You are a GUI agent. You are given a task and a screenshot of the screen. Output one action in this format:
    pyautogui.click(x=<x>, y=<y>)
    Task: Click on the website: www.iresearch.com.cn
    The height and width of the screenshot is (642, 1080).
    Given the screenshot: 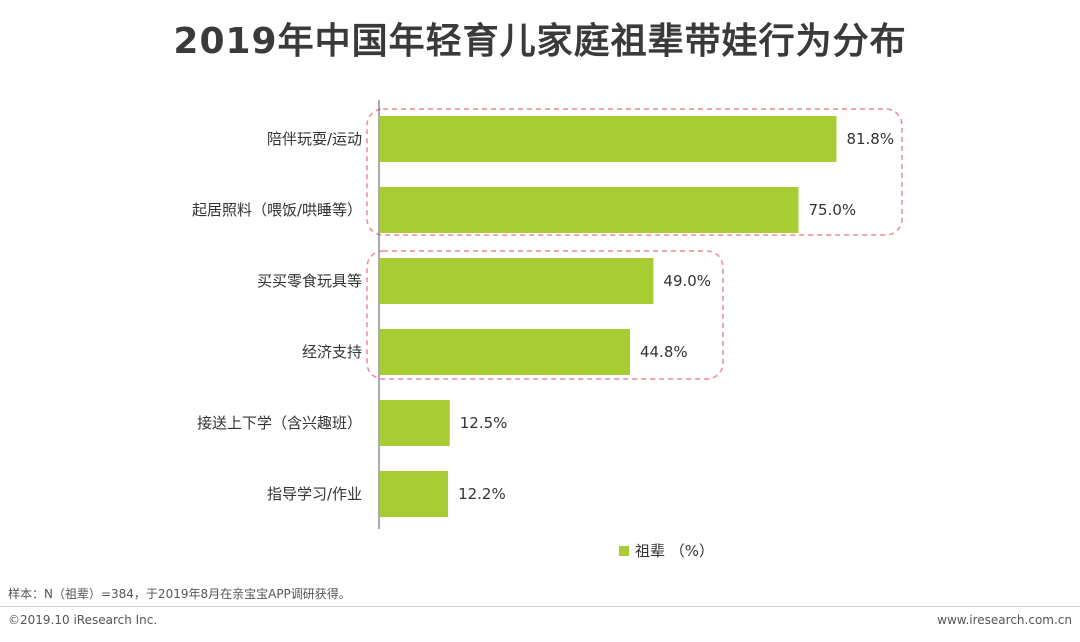 What is the action you would take?
    pyautogui.click(x=1004, y=620)
    